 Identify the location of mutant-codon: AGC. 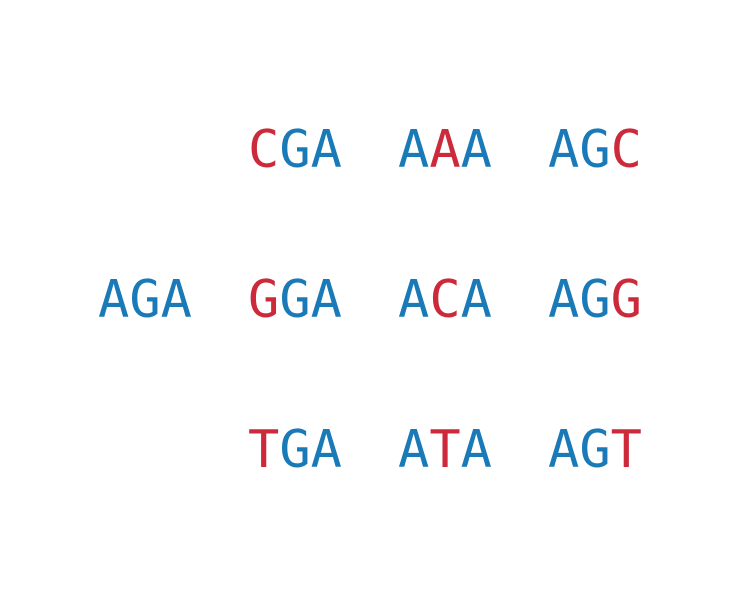
(595, 150).